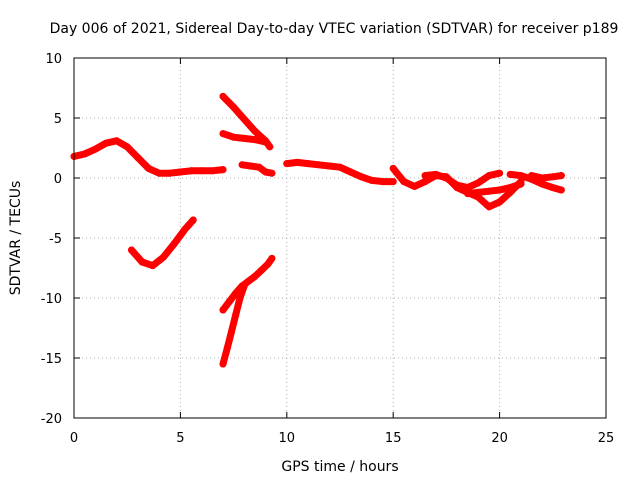  What do you see at coordinates (53, 59) in the screenshot?
I see `y-tick-label: 10` at bounding box center [53, 59].